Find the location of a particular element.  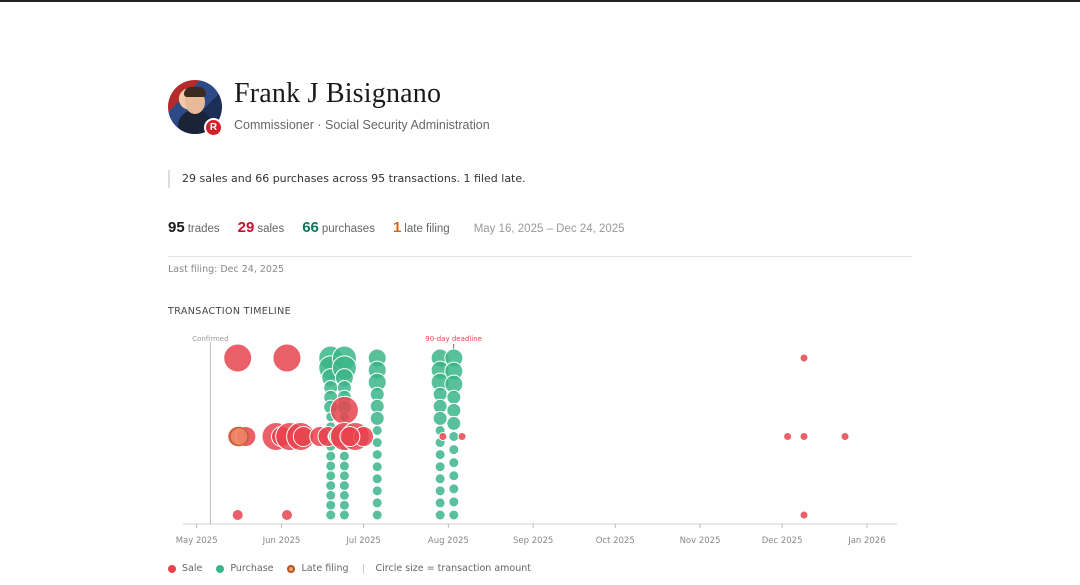

x-axis-tick-label: Jul 2025 is located at coordinates (363, 541).